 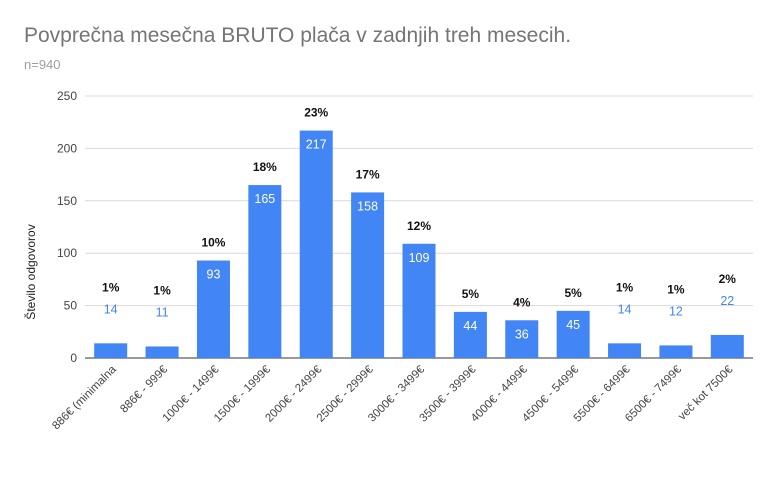 I want to click on bar-percent-label: 18%, so click(x=265, y=167).